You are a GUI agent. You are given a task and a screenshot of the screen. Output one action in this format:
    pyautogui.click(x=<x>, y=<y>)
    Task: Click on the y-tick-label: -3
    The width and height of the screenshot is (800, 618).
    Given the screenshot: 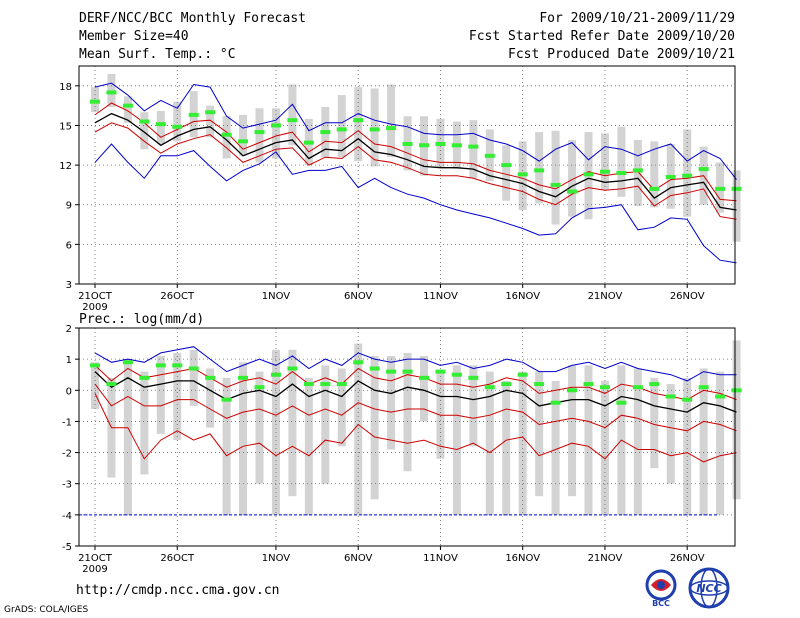 What is the action you would take?
    pyautogui.click(x=67, y=485)
    